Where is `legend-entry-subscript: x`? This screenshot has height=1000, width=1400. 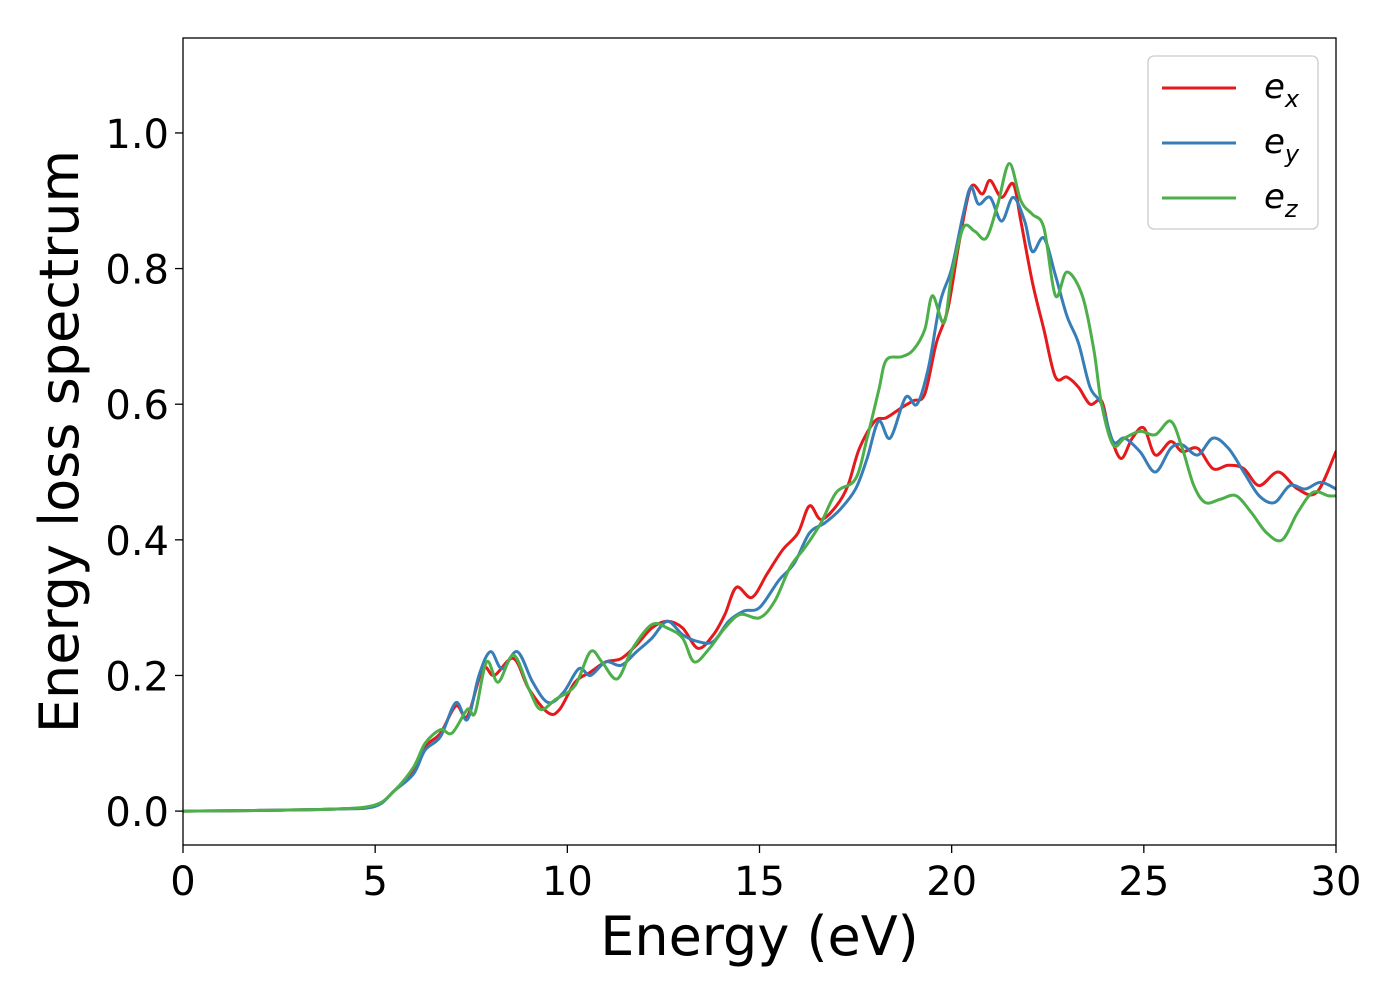
legend-entry-subscript: x is located at coordinates (1292, 99).